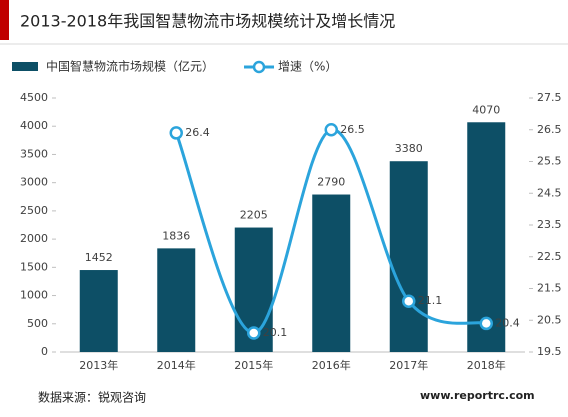 This screenshot has height=417, width=568. What do you see at coordinates (549, 319) in the screenshot?
I see `y2-tick-label: 20.5` at bounding box center [549, 319].